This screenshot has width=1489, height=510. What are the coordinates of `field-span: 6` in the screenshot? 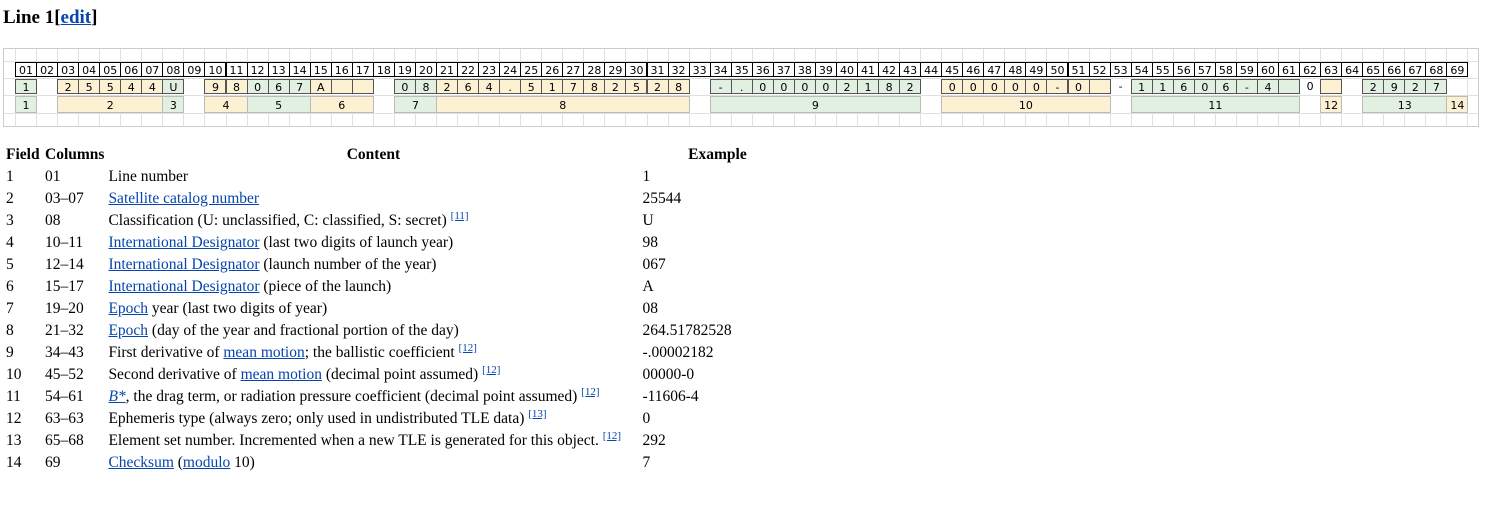 It's located at (341, 104).